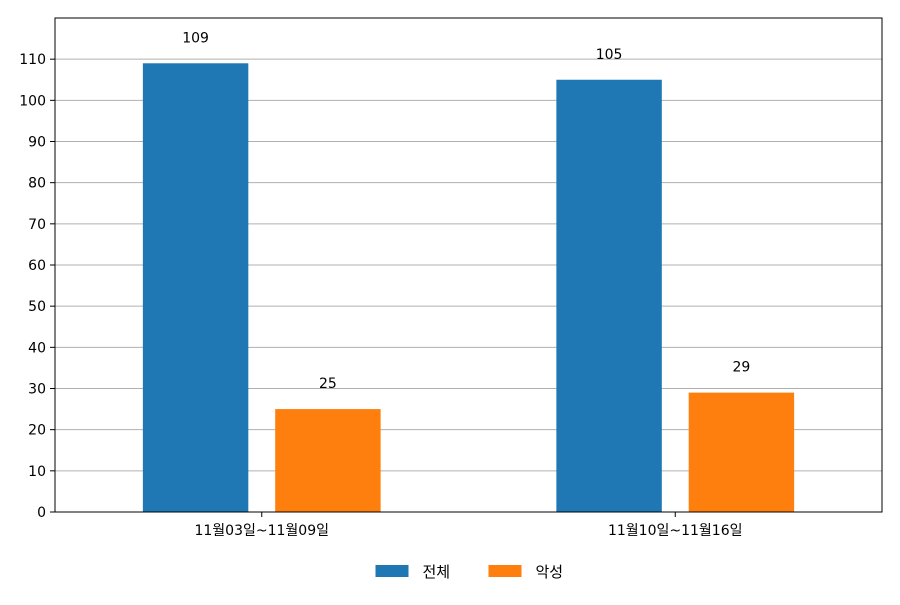 The height and width of the screenshot is (605, 900). I want to click on legend-label: 악성, so click(550, 572).